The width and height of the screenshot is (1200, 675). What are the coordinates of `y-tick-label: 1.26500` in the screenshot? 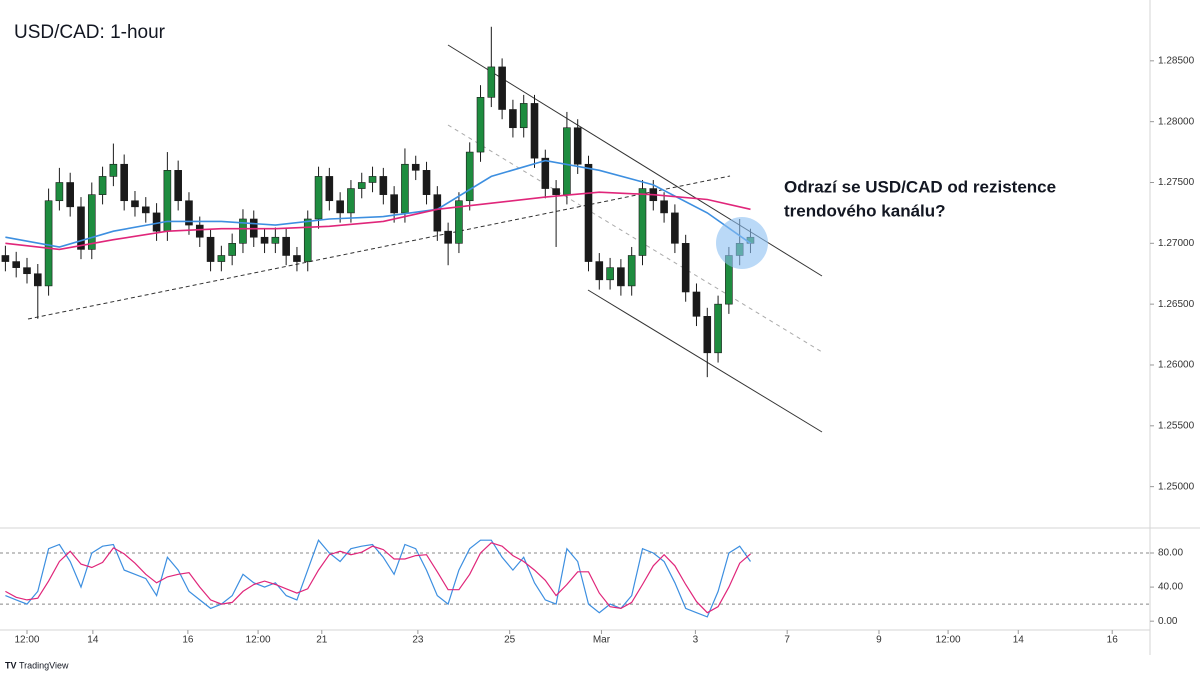 It's located at (1176, 304).